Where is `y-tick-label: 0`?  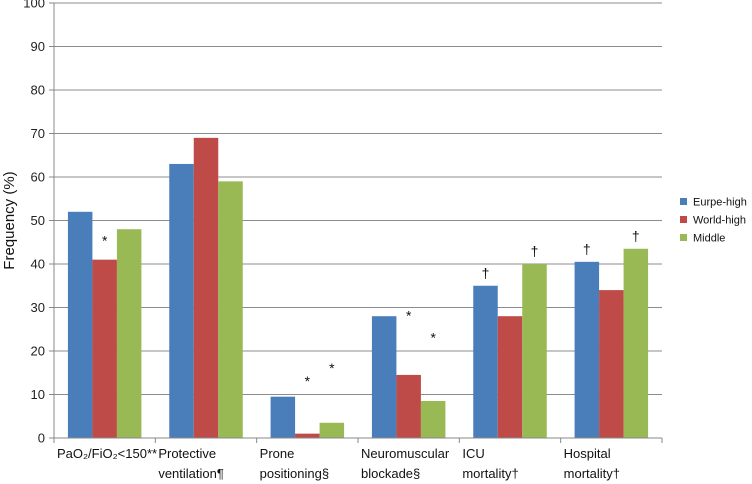
y-tick-label: 0 is located at coordinates (41, 438).